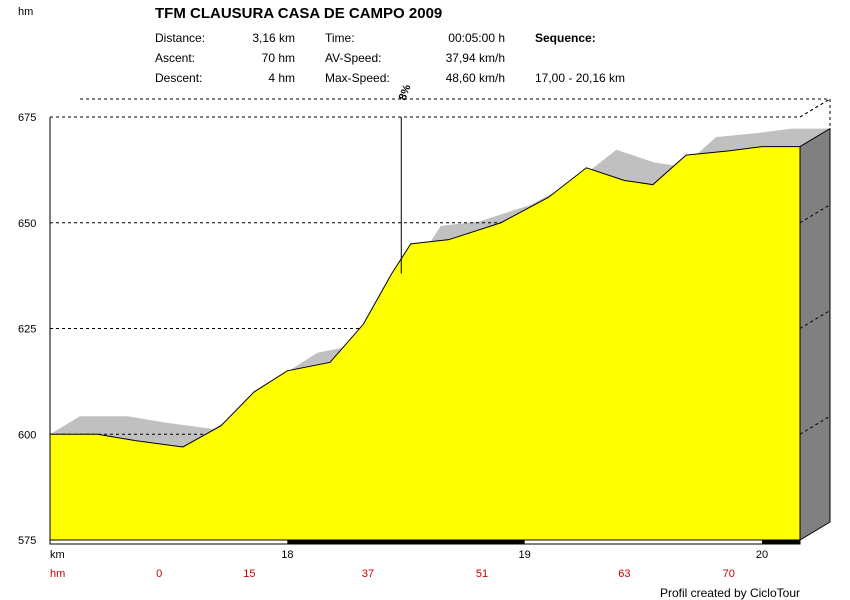 This screenshot has height=600, width=850. I want to click on distance-label: Distance:, so click(180, 38).